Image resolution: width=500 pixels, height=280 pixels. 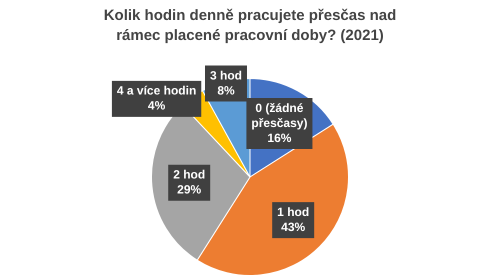 What do you see at coordinates (189, 189) in the screenshot?
I see `data-label: 29%` at bounding box center [189, 189].